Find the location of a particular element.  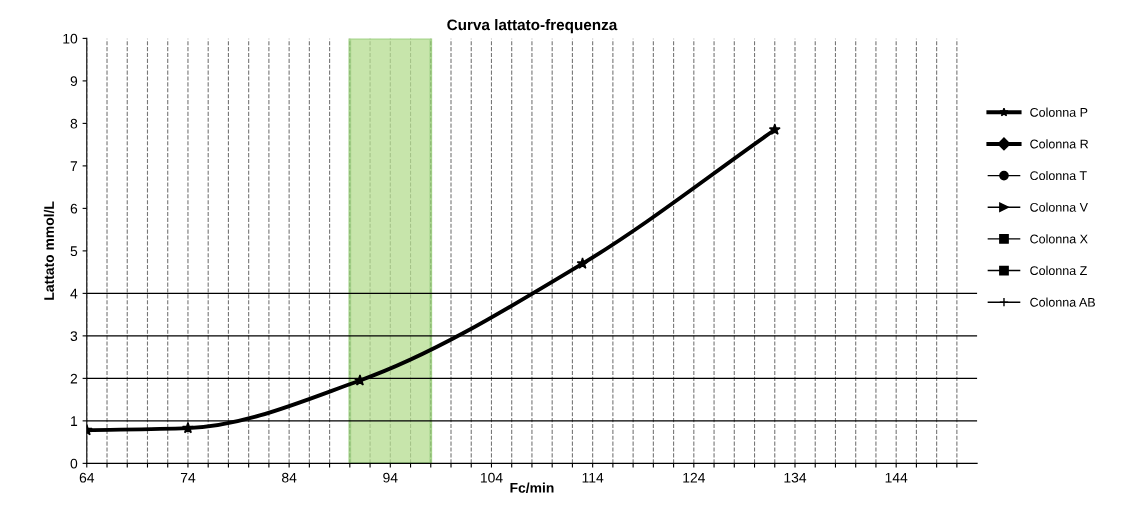

legend-label: Colonna AB is located at coordinates (1062, 302).